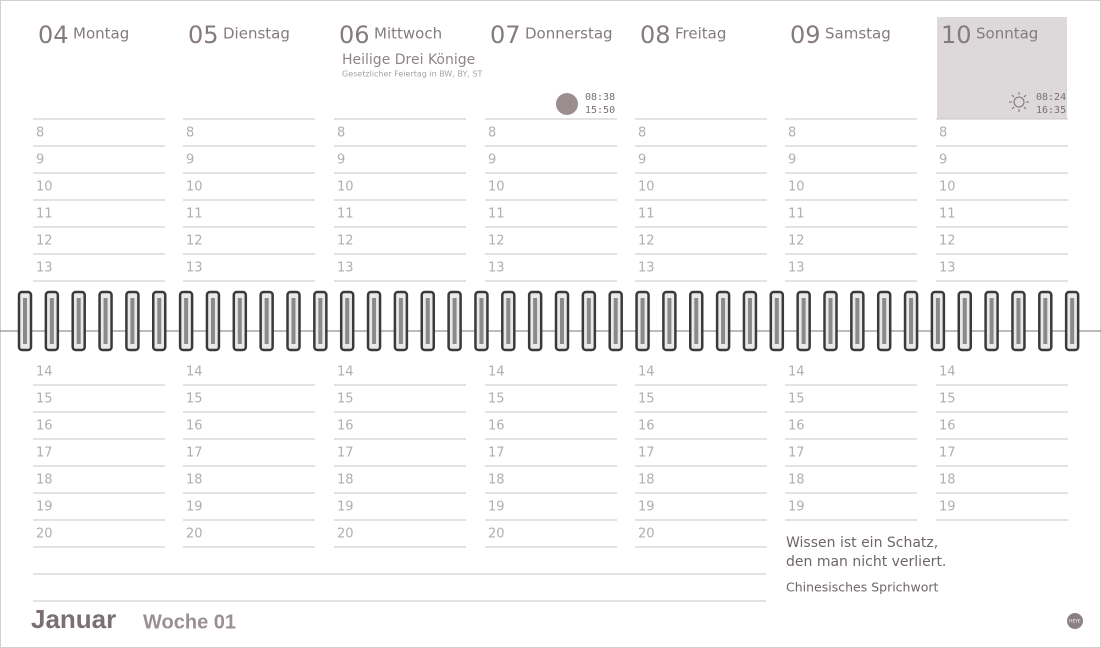 This screenshot has height=648, width=1101. I want to click on logo: HEYE, so click(1075, 622).